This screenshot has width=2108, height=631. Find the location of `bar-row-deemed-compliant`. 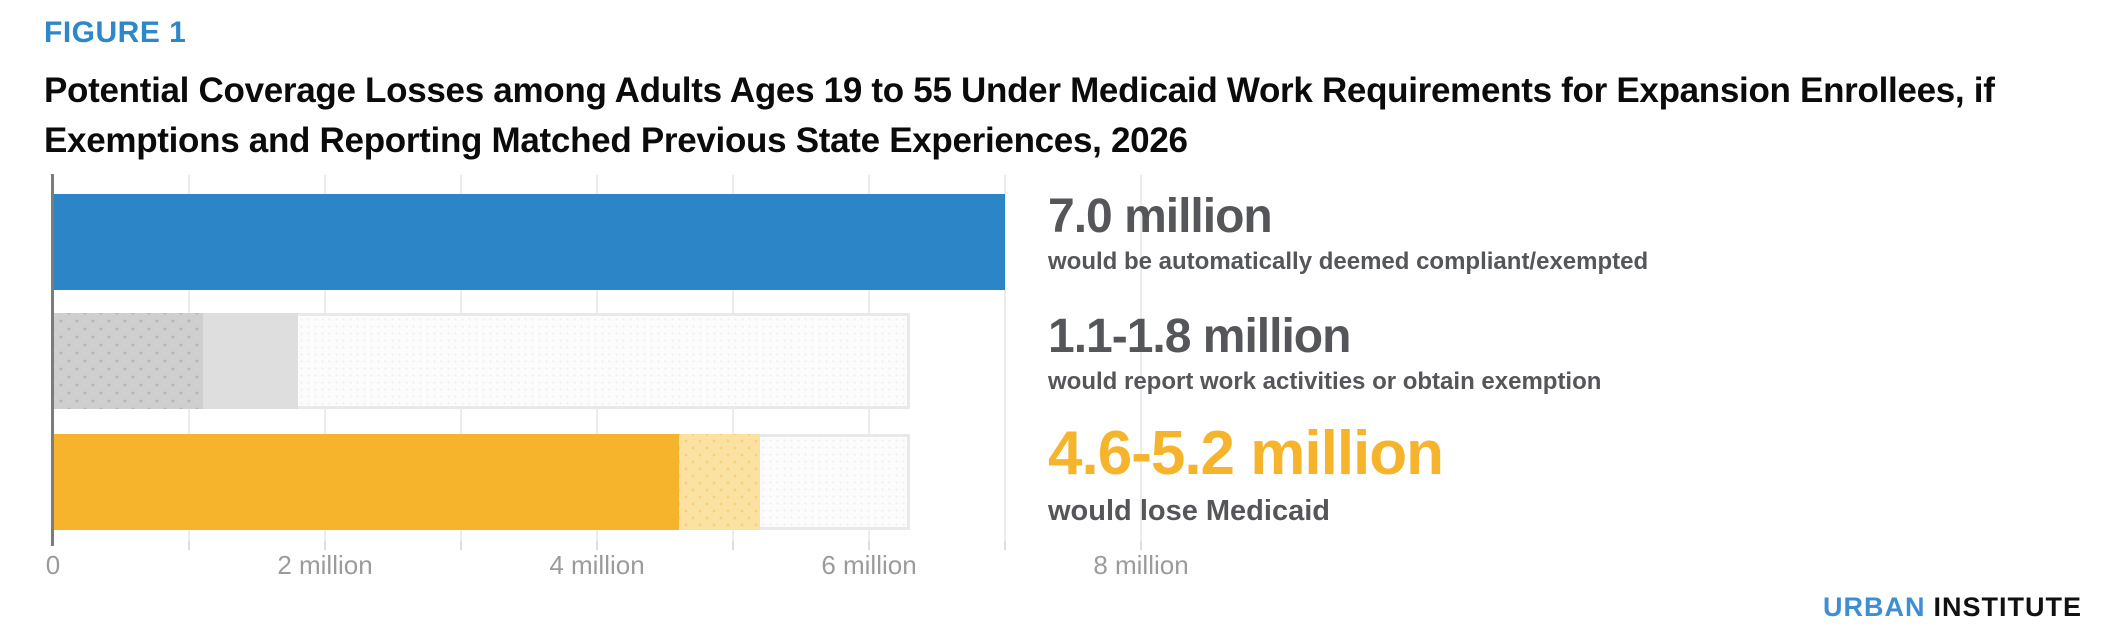

bar-row-deemed-compliant is located at coordinates (608, 242).